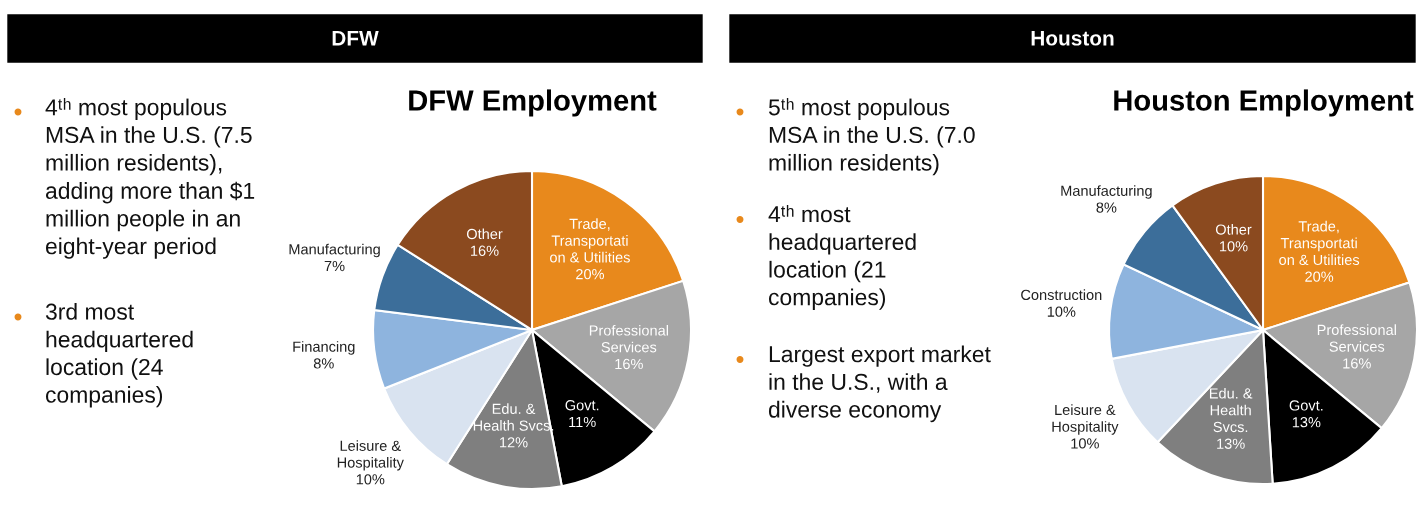  Describe the element at coordinates (1061, 295) in the screenshot. I see `slice-label: Construction` at that location.